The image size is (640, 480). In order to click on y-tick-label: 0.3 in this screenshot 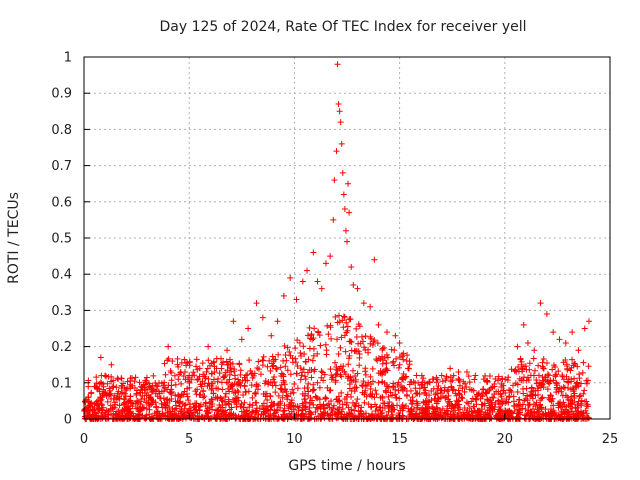, I will do `click(61, 311)`.